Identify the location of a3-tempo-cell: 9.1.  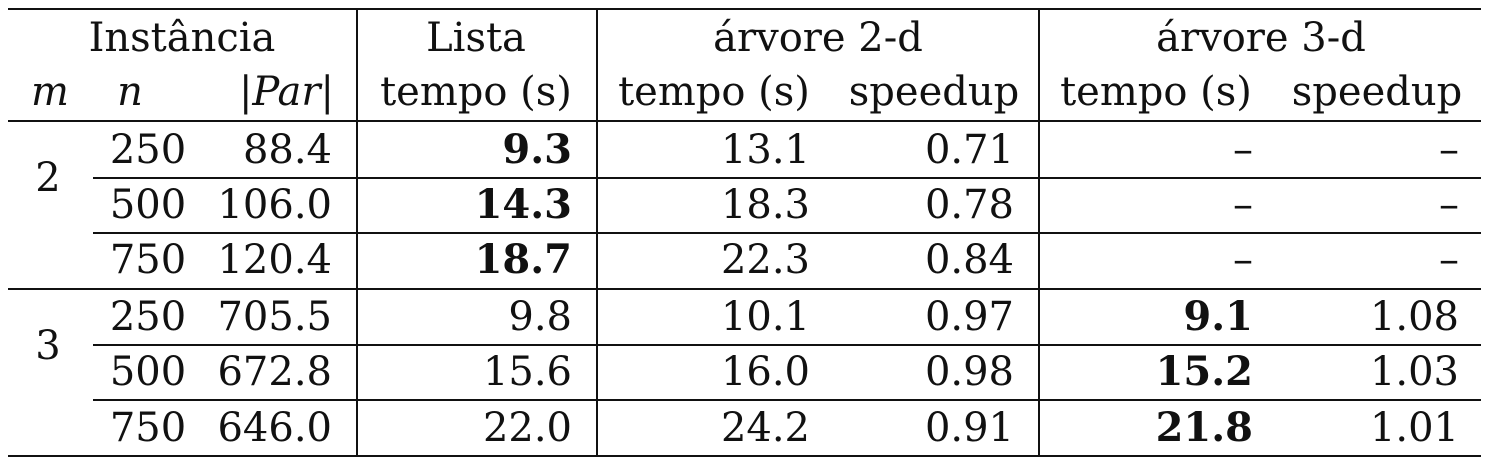
(1218, 316).